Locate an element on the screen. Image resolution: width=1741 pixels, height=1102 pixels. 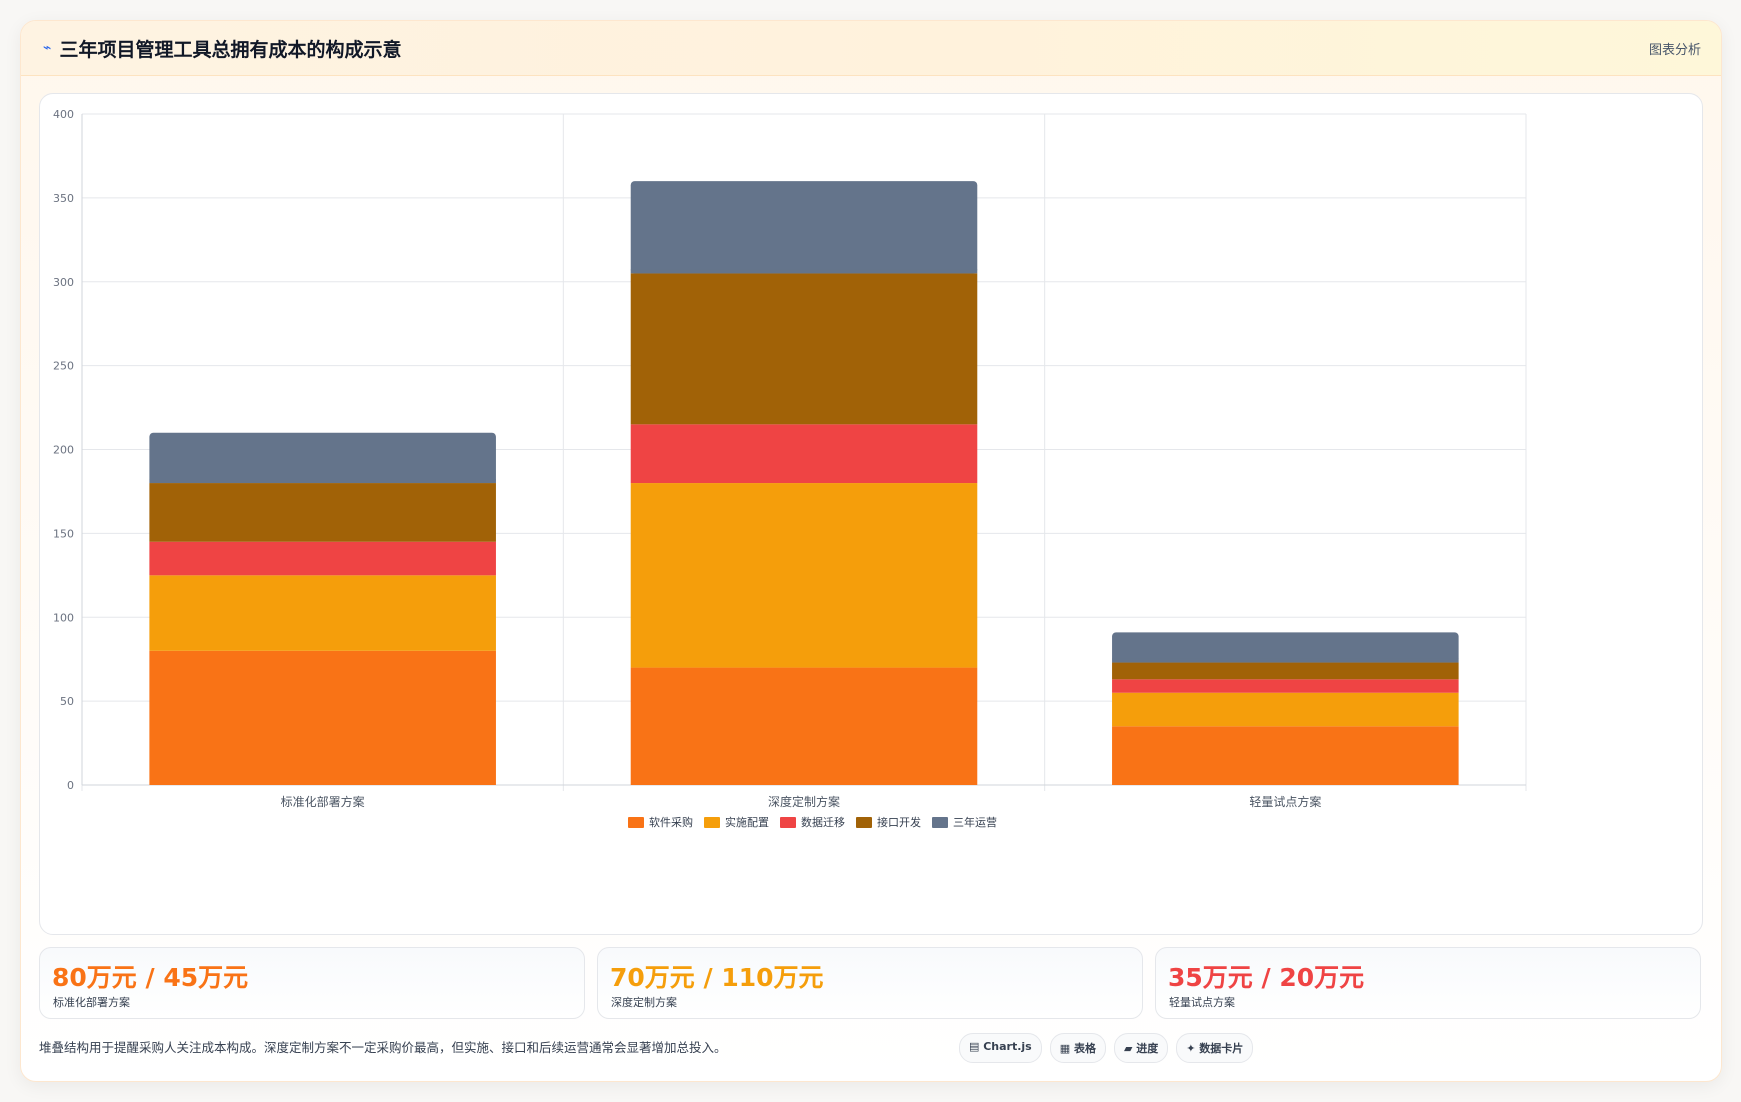
stat-label: 深度定制方案 is located at coordinates (644, 1002).